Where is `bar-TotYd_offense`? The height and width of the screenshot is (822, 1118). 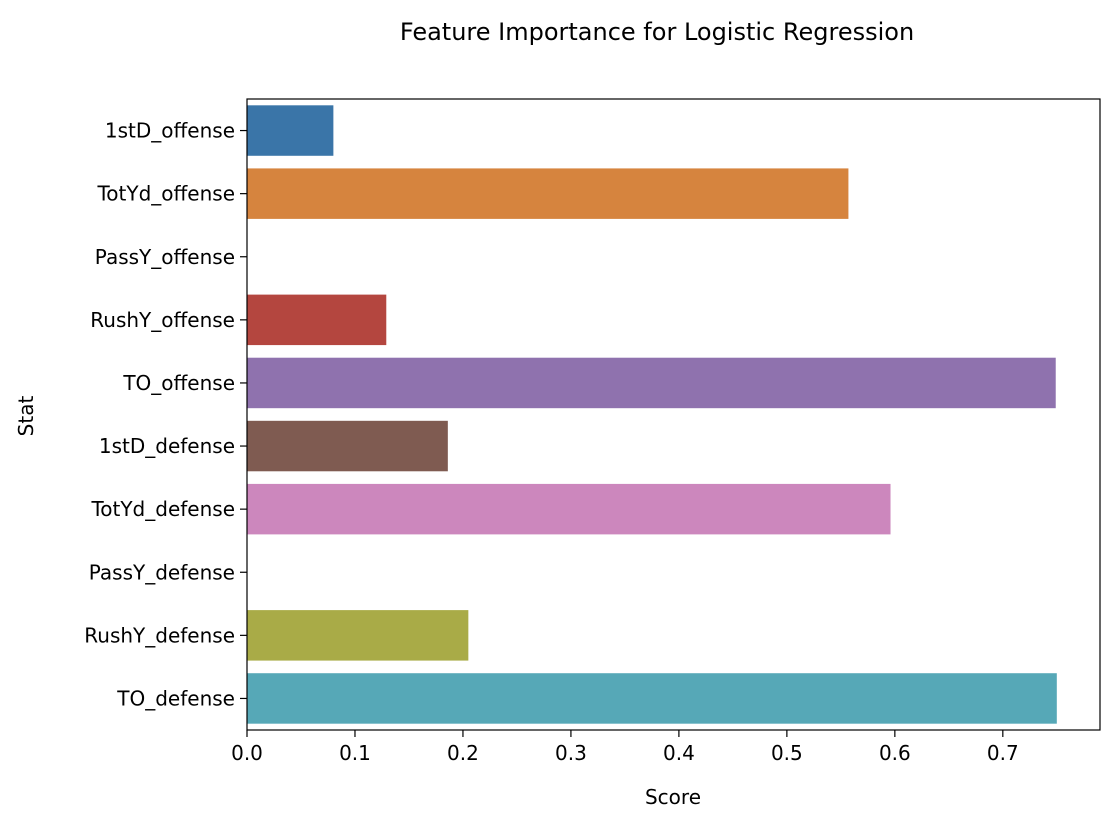 bar-TotYd_offense is located at coordinates (548, 193).